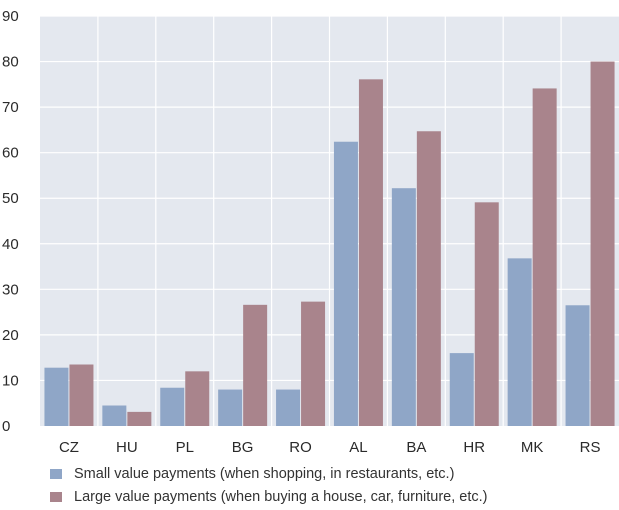  Describe the element at coordinates (300, 447) in the screenshot. I see `x-tick-label-ro: RO` at that location.